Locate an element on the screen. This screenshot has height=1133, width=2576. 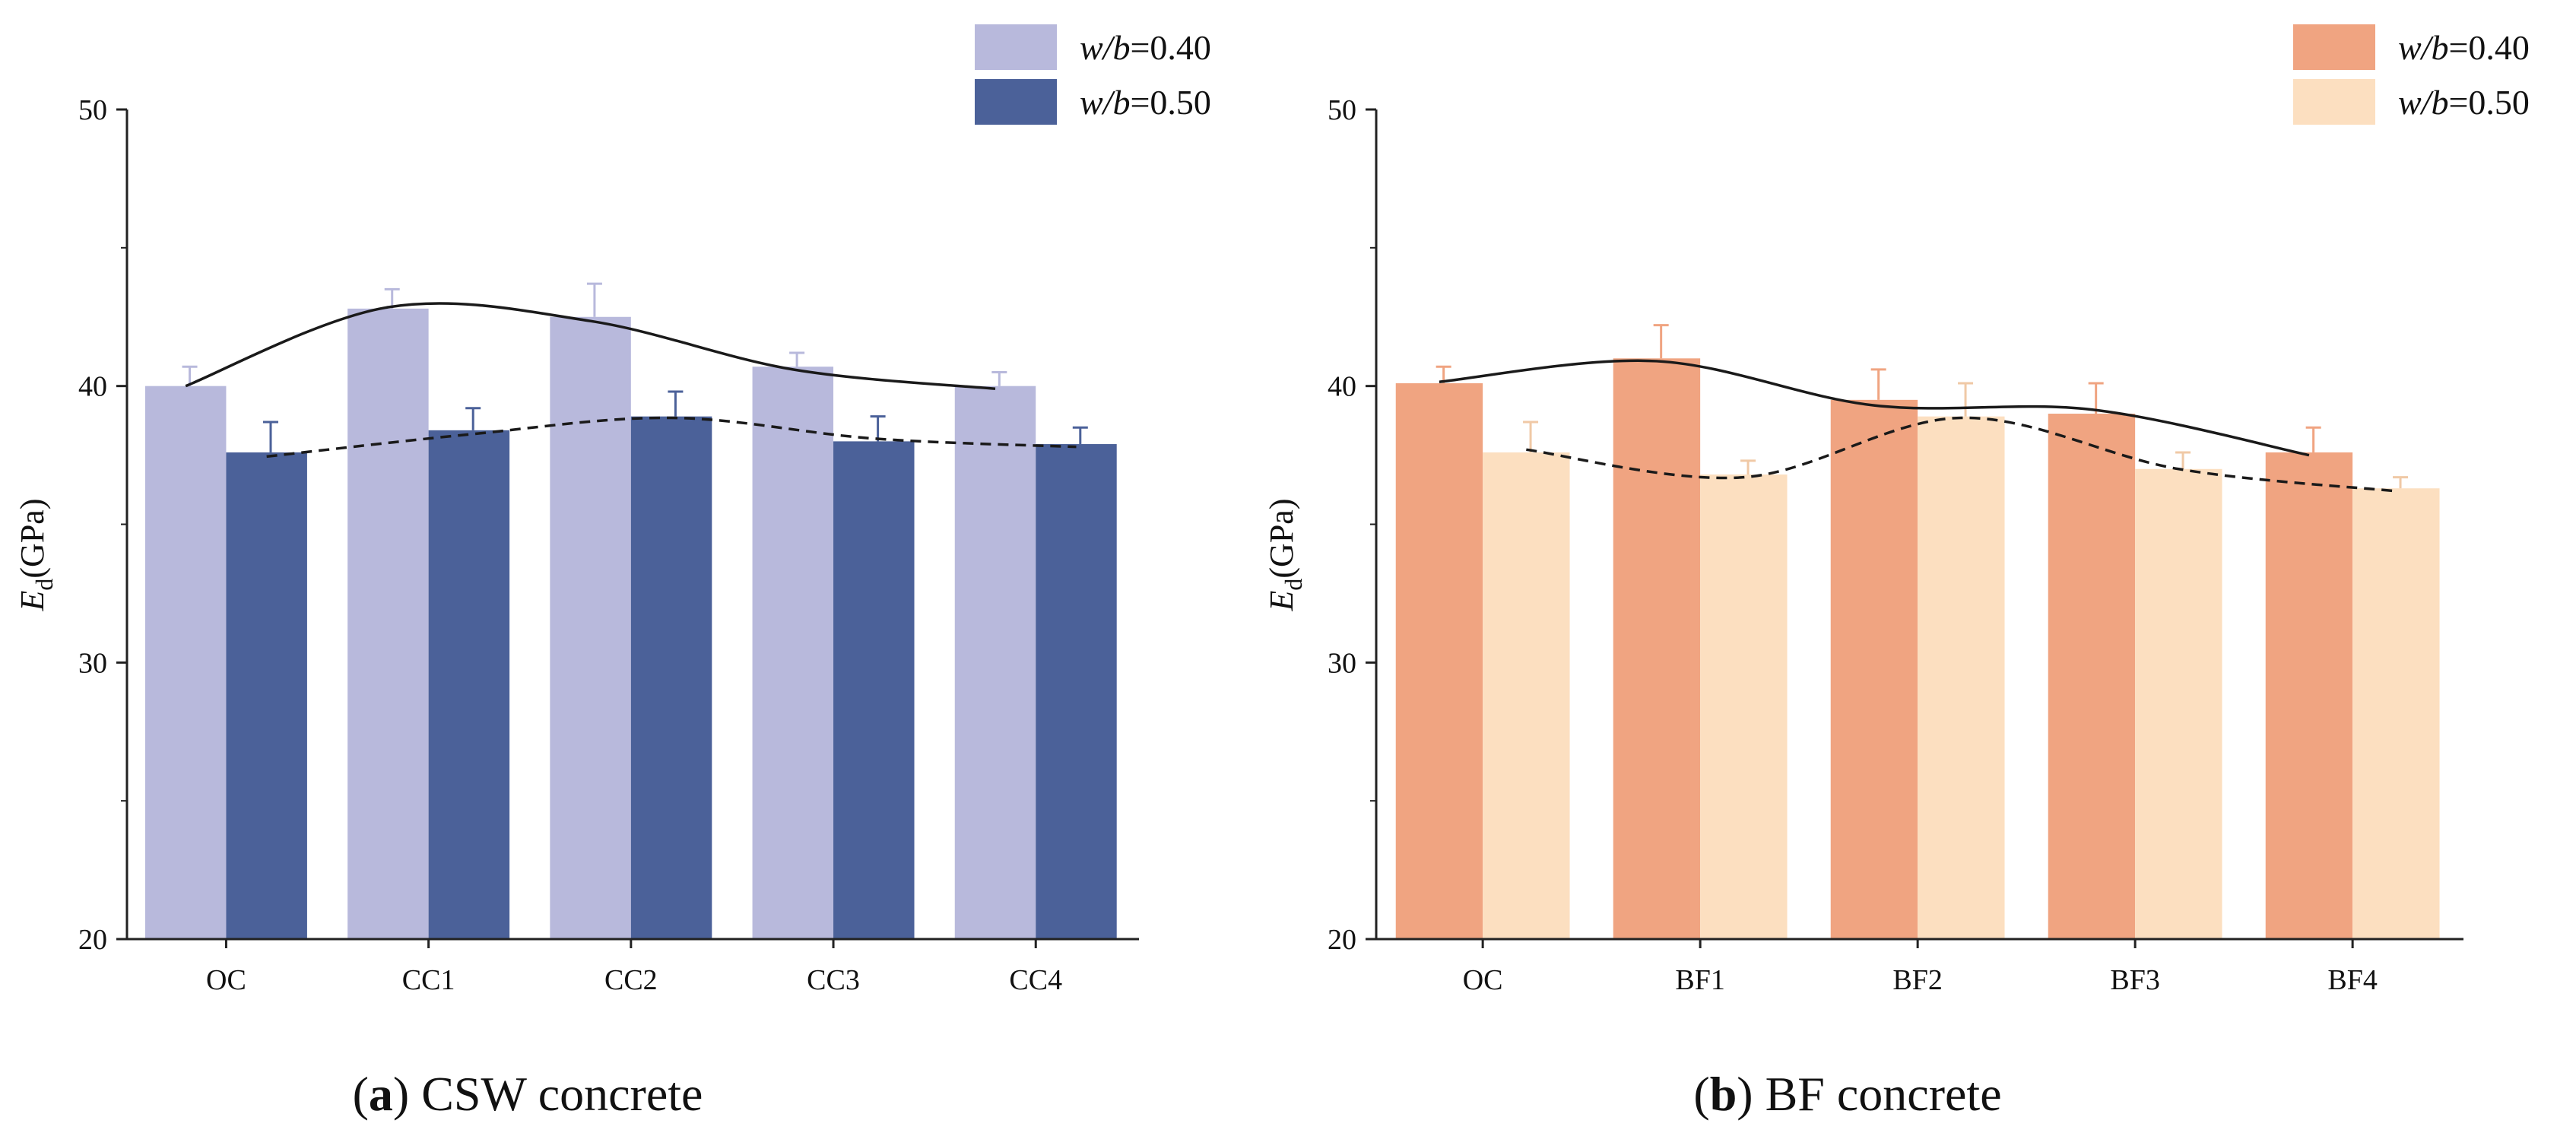
x-tick-label-cc3: CC3 is located at coordinates (834, 980).